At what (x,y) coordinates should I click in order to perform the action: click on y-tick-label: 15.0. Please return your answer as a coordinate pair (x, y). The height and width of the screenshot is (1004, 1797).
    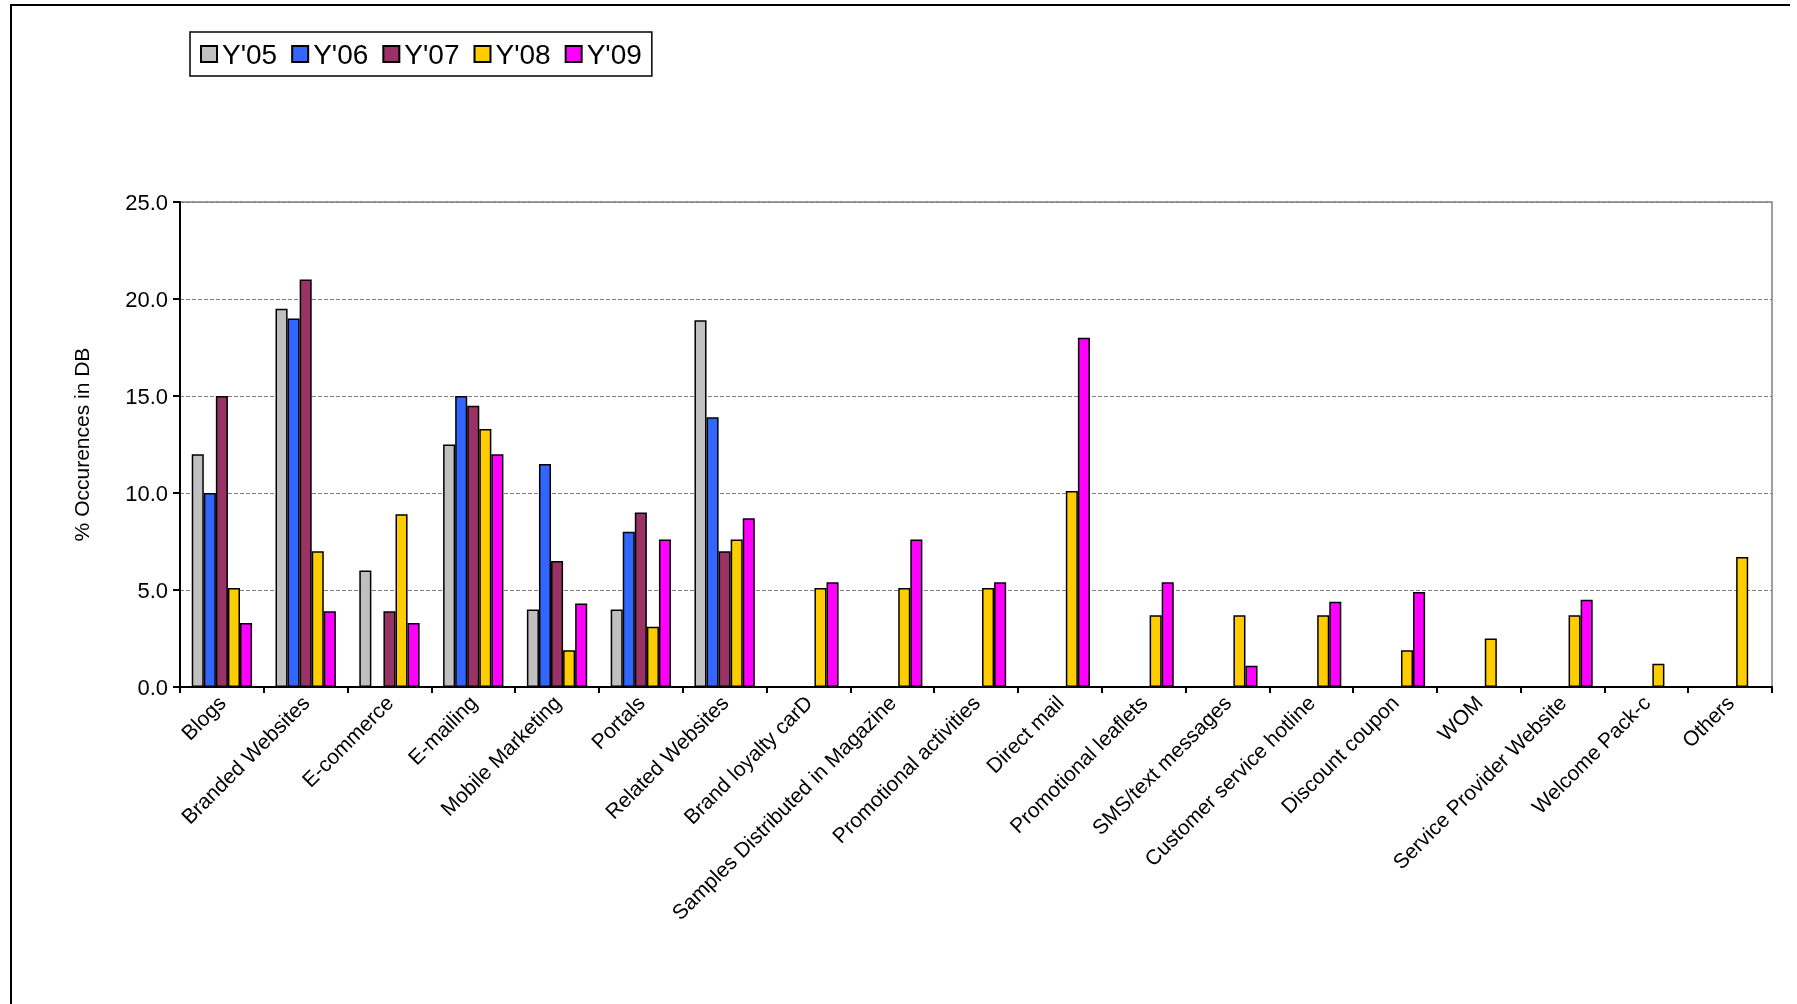
    Looking at the image, I should click on (146, 396).